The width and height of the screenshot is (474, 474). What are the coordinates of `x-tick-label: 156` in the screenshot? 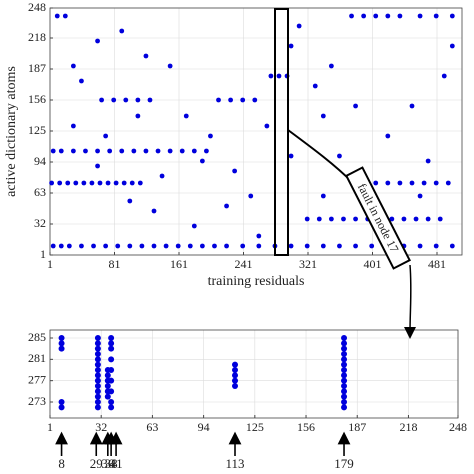 It's located at (306, 427).